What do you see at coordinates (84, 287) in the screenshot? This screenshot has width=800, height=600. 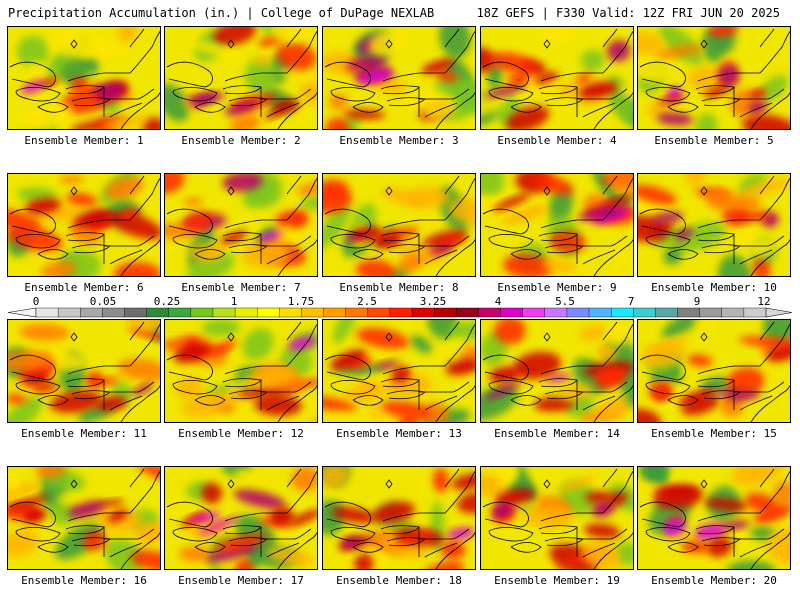 I see `ensemble-member-label: Ensemble Member: 6` at bounding box center [84, 287].